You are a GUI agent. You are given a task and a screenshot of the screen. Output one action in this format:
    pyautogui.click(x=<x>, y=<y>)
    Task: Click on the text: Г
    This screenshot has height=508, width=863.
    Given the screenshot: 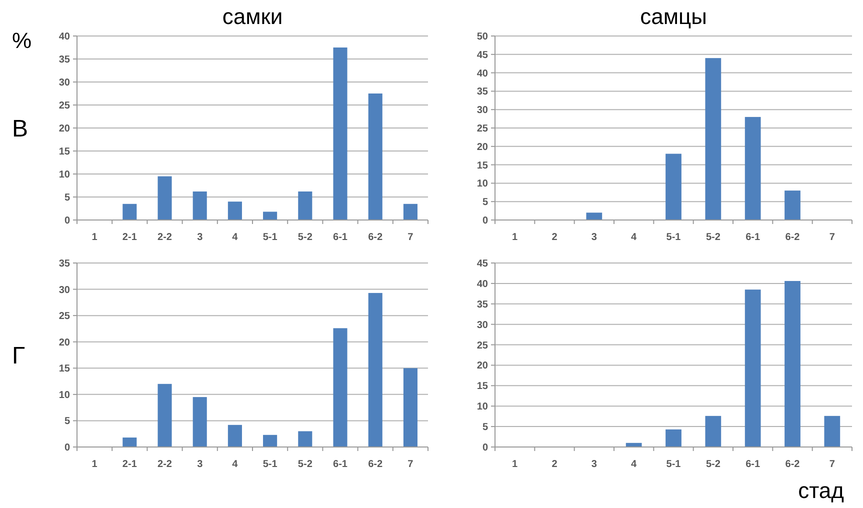 What is the action you would take?
    pyautogui.click(x=18, y=356)
    